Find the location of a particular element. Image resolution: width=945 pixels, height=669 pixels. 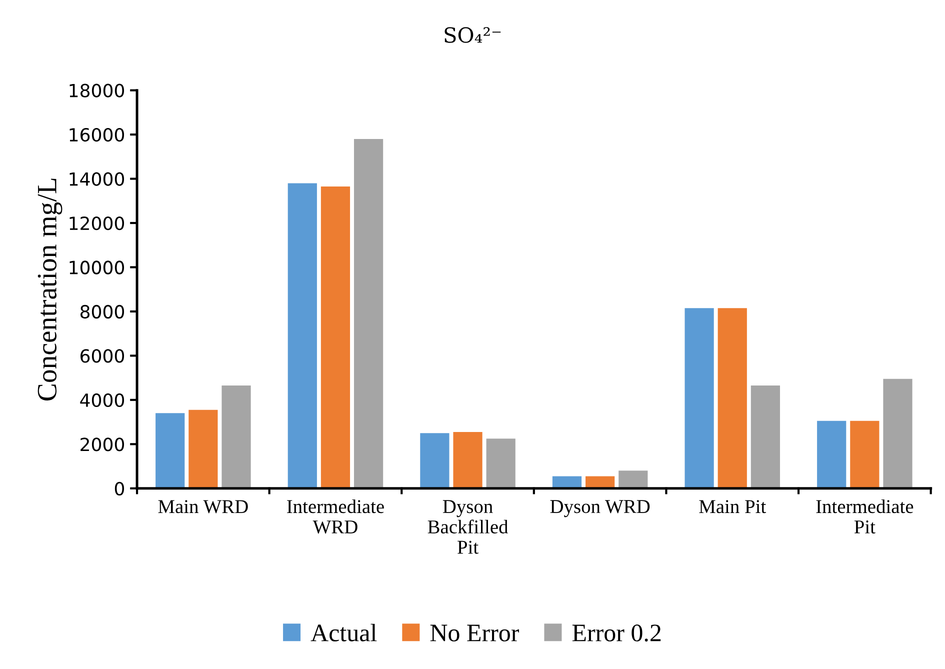

legend-label: Actual is located at coordinates (343, 633).